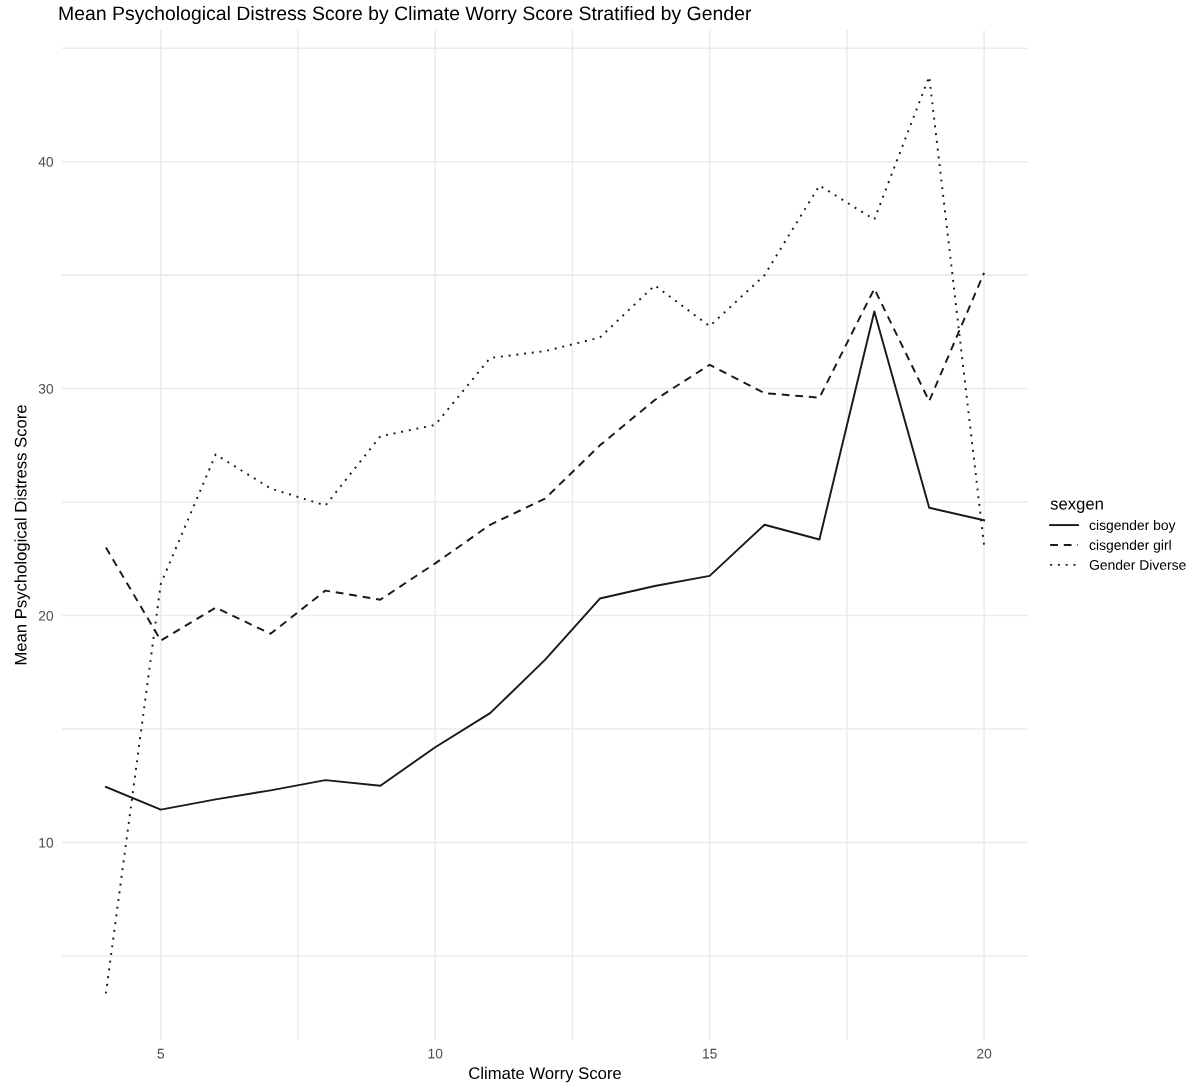 Image resolution: width=1199 pixels, height=1089 pixels. Describe the element at coordinates (405, 15) in the screenshot. I see `chart-title: Mean Psychological Distress Score by Climate Worry Score Stratified by Gender` at that location.